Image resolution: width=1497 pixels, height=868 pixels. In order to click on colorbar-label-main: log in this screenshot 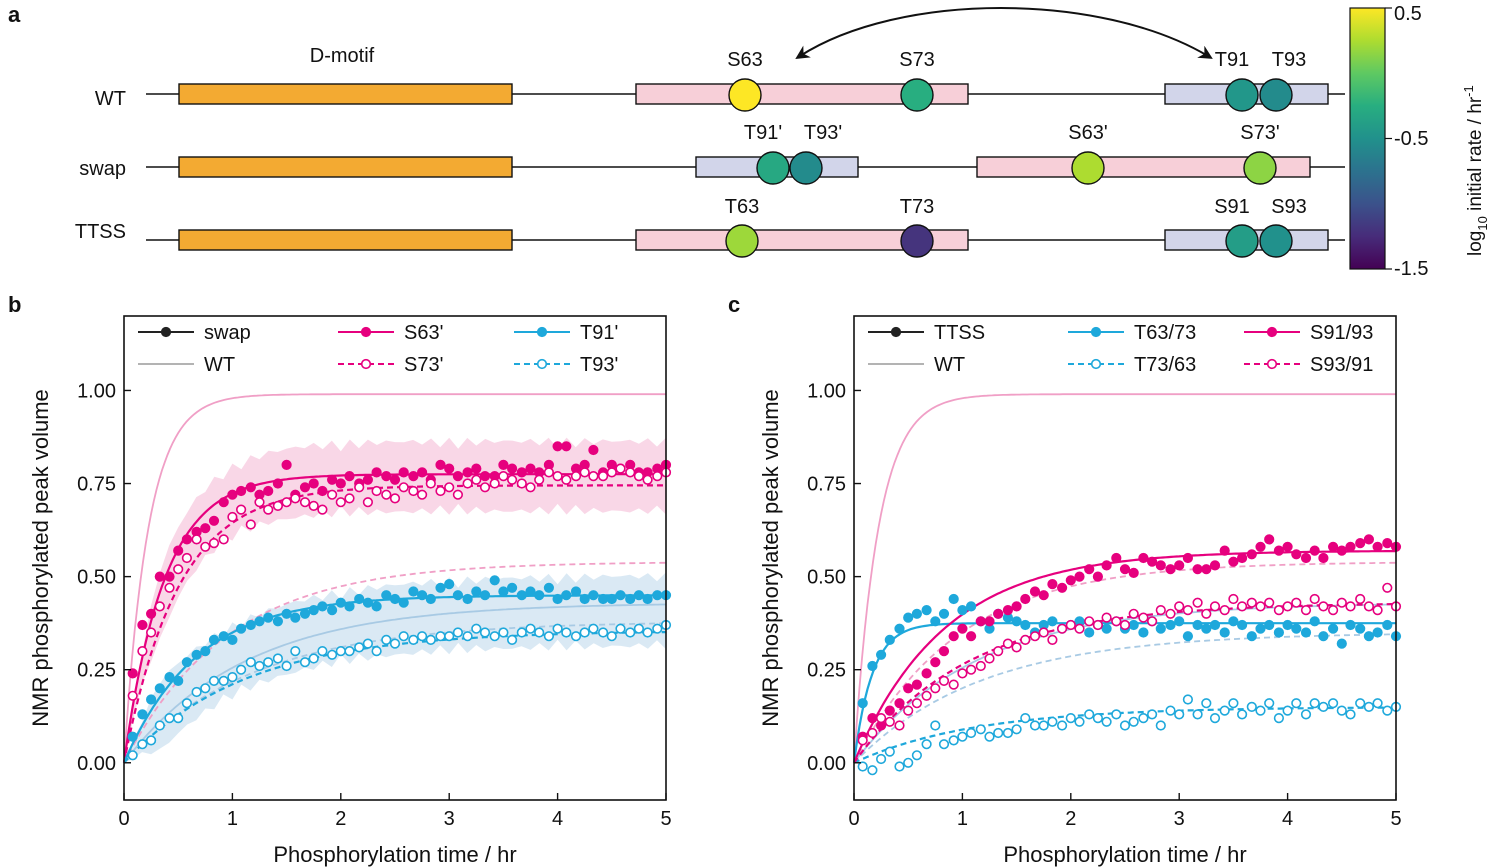, I will do `click(1475, 243)`.